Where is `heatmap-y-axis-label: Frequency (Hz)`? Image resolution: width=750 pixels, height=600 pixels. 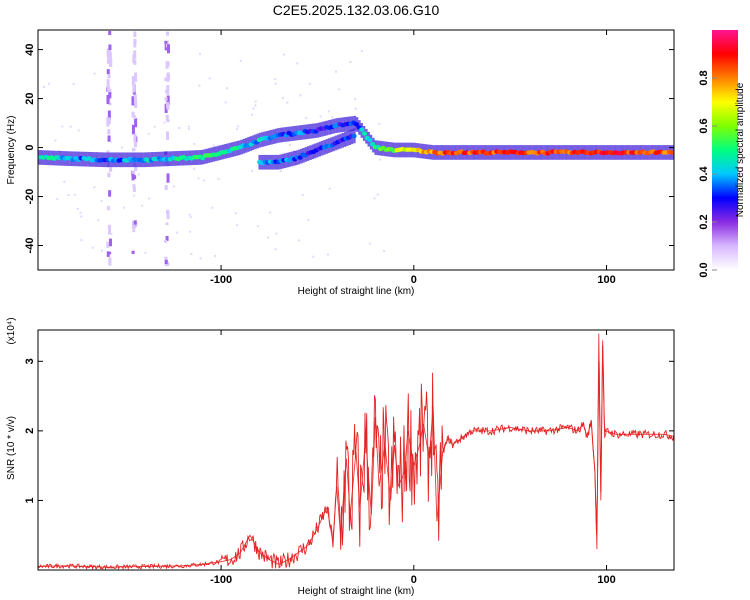 heatmap-y-axis-label: Frequency (Hz) is located at coordinates (11, 150).